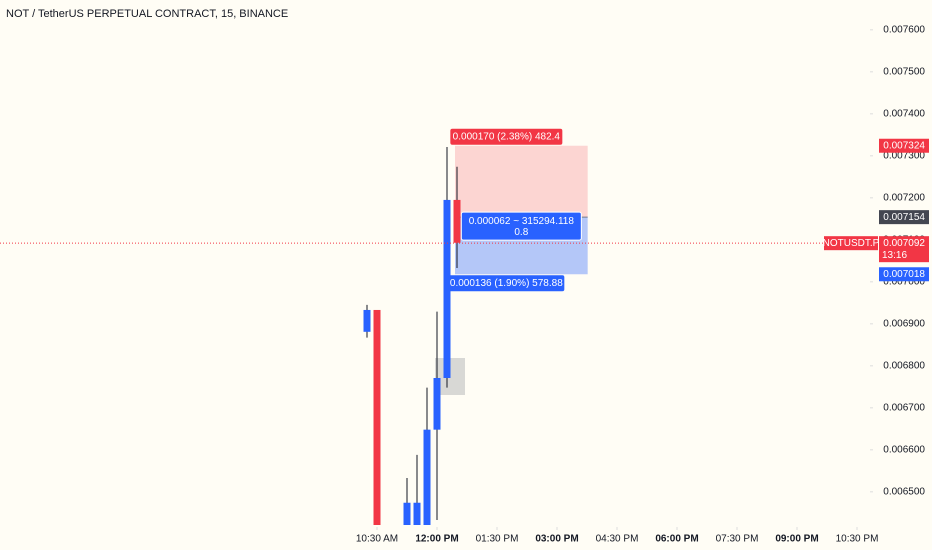 The height and width of the screenshot is (550, 932). What do you see at coordinates (521, 232) in the screenshot?
I see `entry-label: 0.8` at bounding box center [521, 232].